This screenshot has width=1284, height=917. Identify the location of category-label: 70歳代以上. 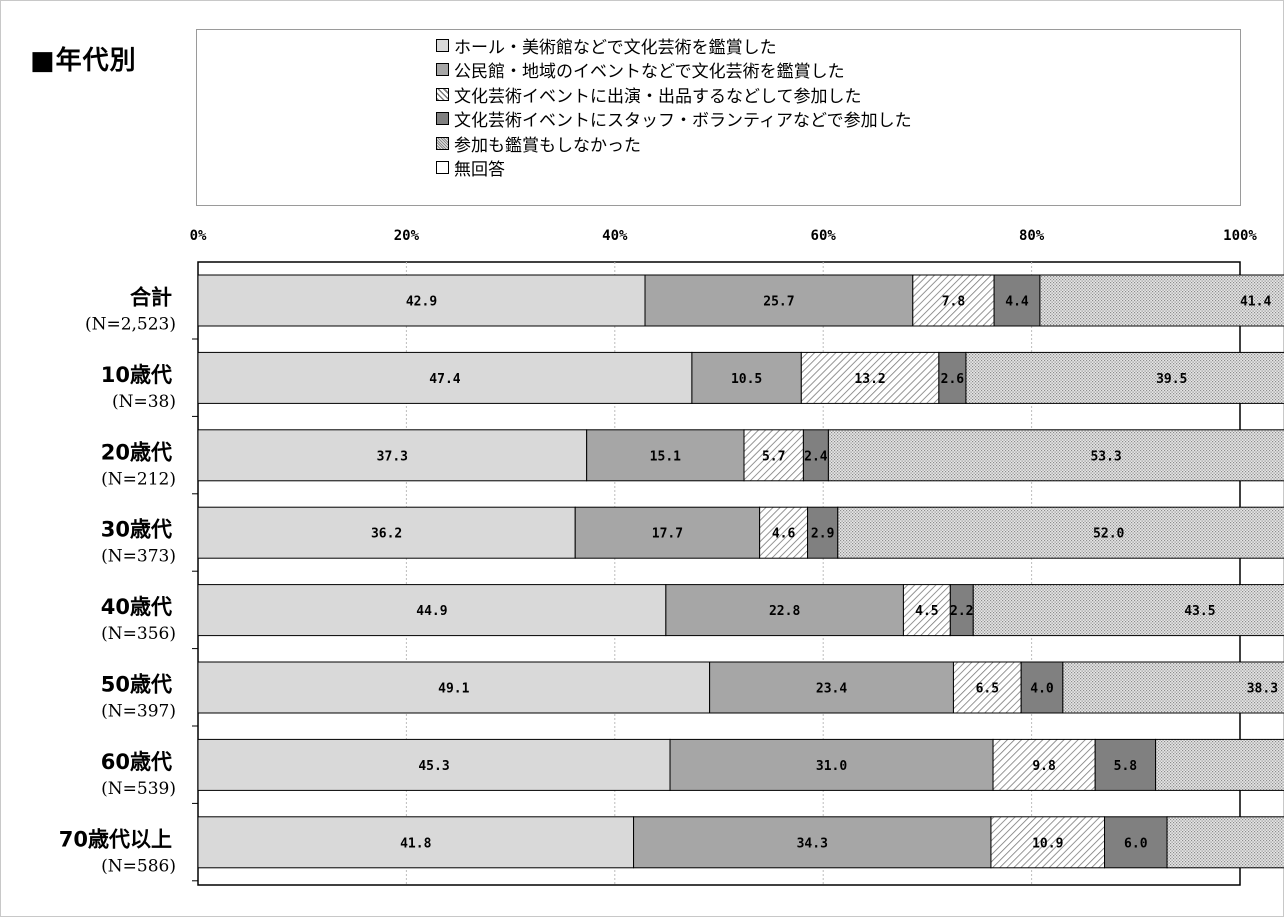
(115, 839).